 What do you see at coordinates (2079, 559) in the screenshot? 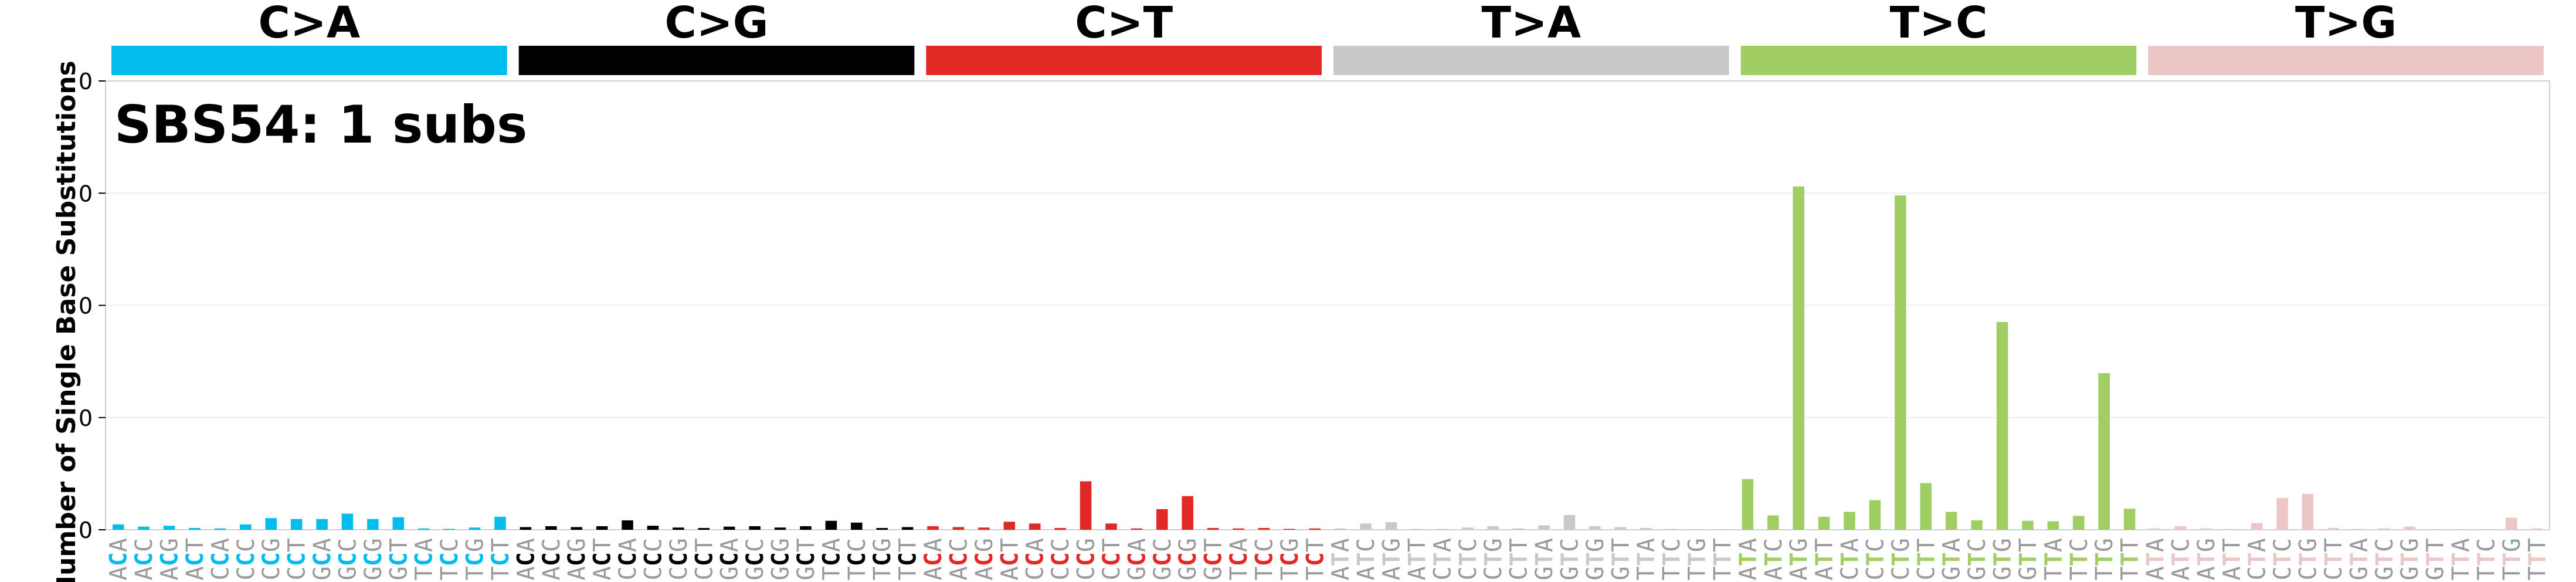
I see `x-tick-label: TTC` at bounding box center [2079, 559].